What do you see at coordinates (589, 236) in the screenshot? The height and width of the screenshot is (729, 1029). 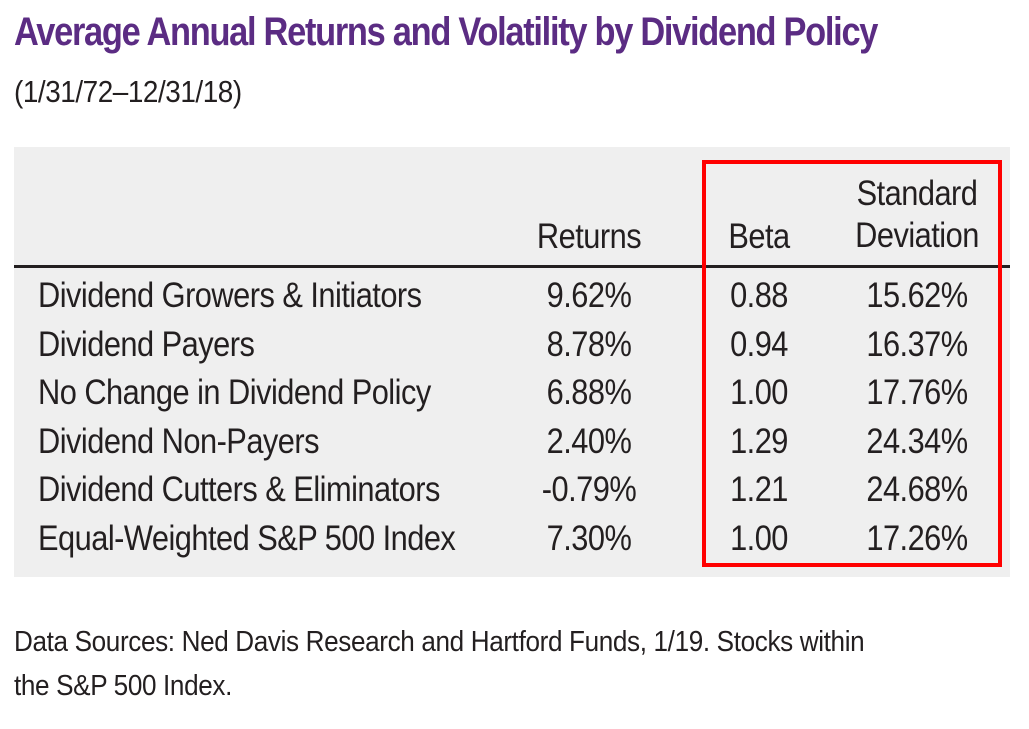 I see `header-returns: Returns` at bounding box center [589, 236].